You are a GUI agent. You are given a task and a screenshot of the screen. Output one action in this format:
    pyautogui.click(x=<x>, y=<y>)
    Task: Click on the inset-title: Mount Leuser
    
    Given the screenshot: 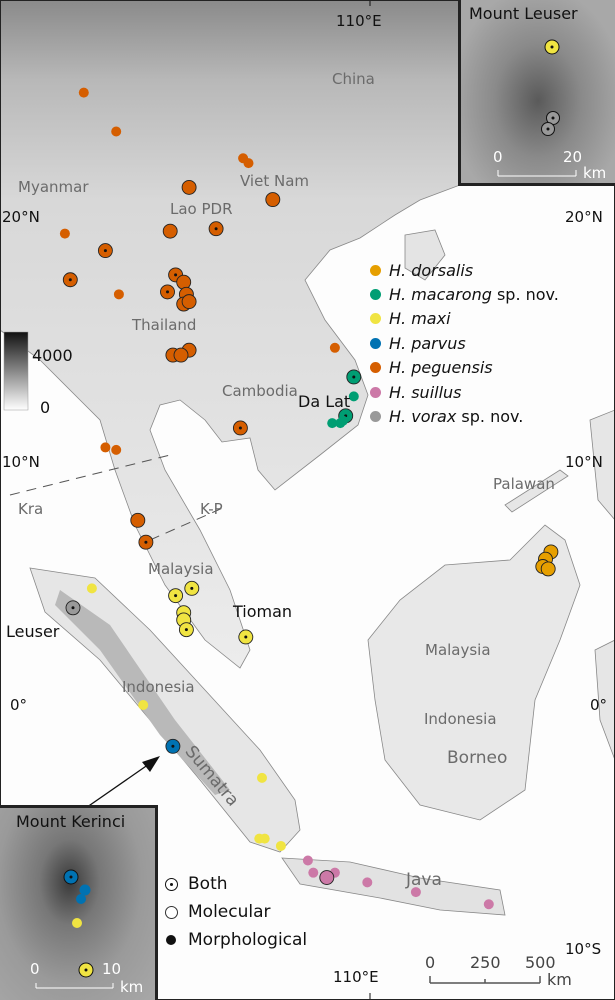 What is the action you would take?
    pyautogui.click(x=523, y=13)
    